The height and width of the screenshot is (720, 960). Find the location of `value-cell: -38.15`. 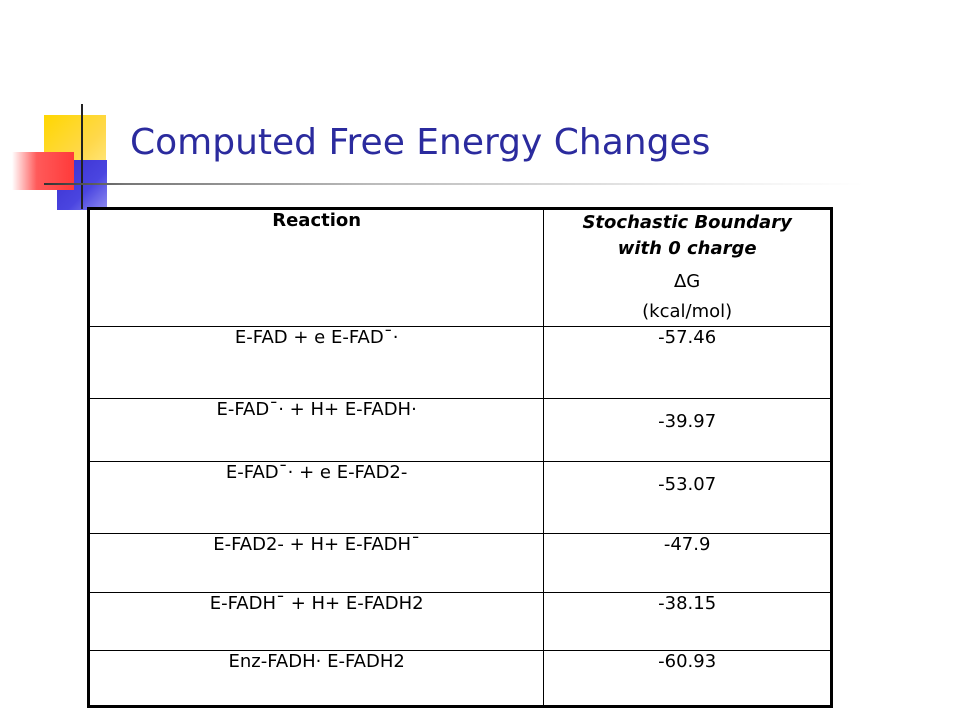

value-cell: -38.15 is located at coordinates (688, 622).